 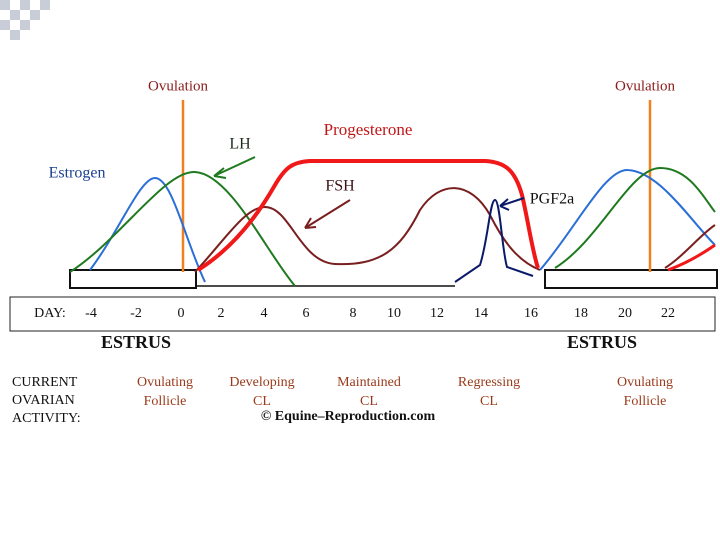 I want to click on pgf2a-label: PGF2a, so click(x=552, y=199).